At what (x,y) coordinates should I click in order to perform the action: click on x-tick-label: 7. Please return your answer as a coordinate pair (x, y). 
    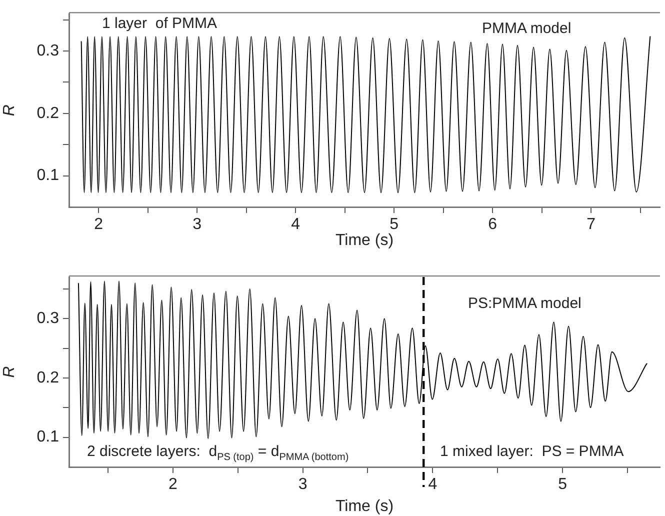
    Looking at the image, I should click on (591, 225).